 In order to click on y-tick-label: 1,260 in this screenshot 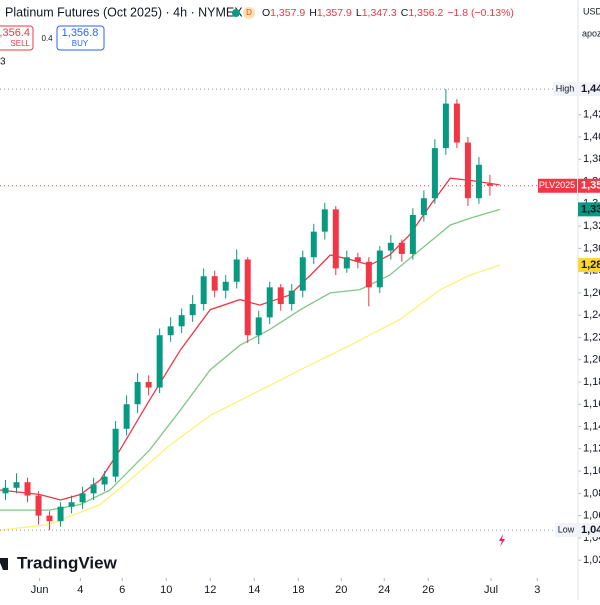, I will do `click(591, 293)`.